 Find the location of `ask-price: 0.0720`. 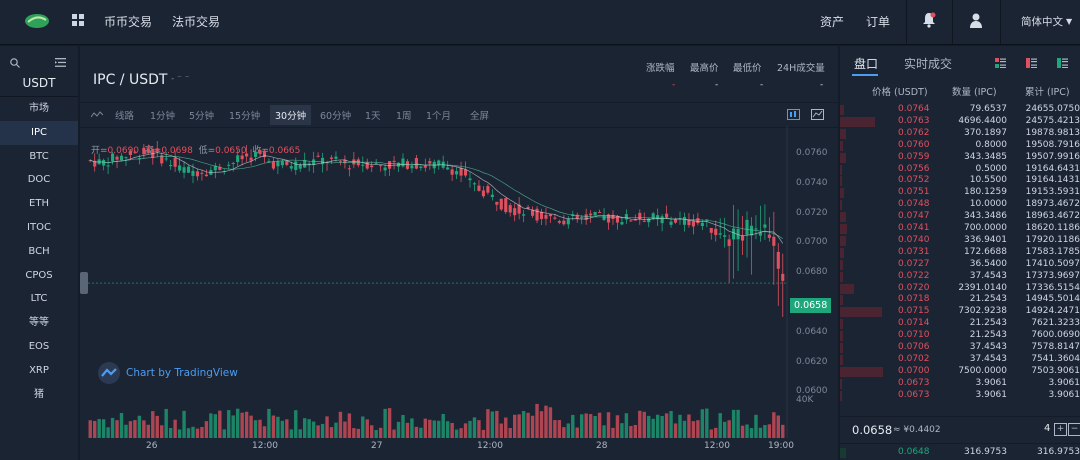

ask-price: 0.0720 is located at coordinates (914, 287).